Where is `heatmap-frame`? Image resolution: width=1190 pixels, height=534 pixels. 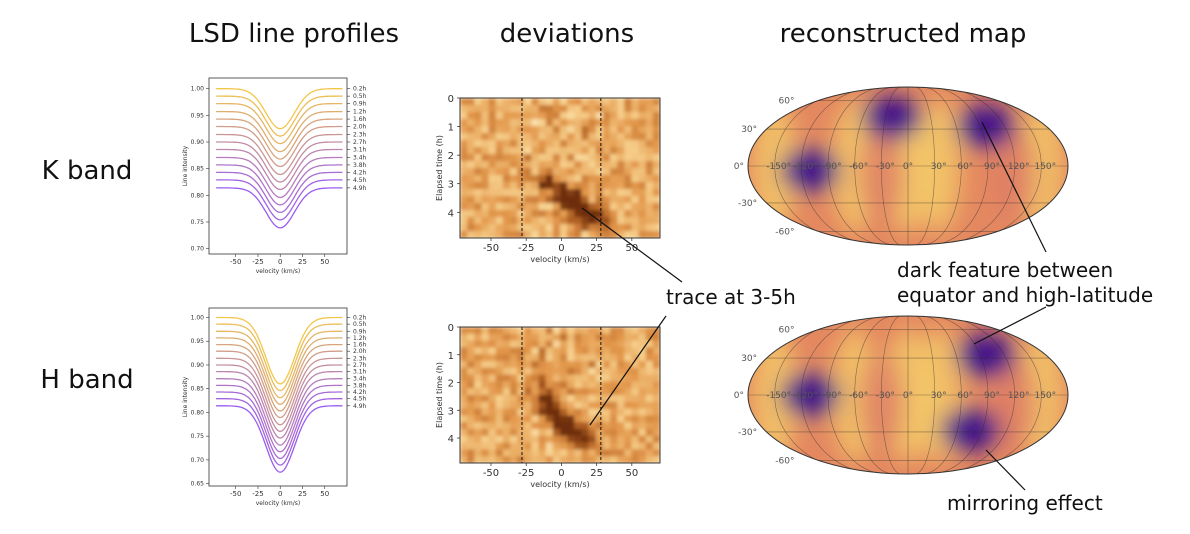 heatmap-frame is located at coordinates (560, 168).